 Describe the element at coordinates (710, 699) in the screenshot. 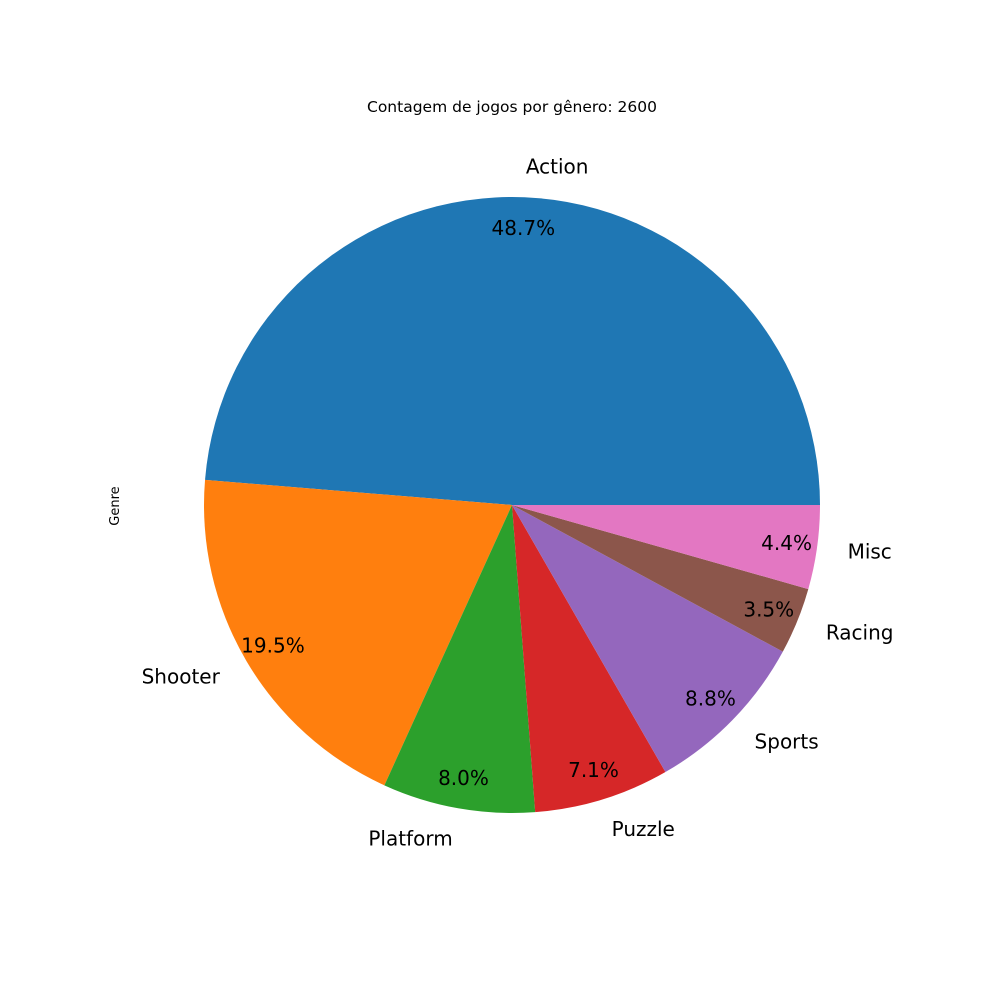

I see `pct-label-sports: 8.8%` at that location.